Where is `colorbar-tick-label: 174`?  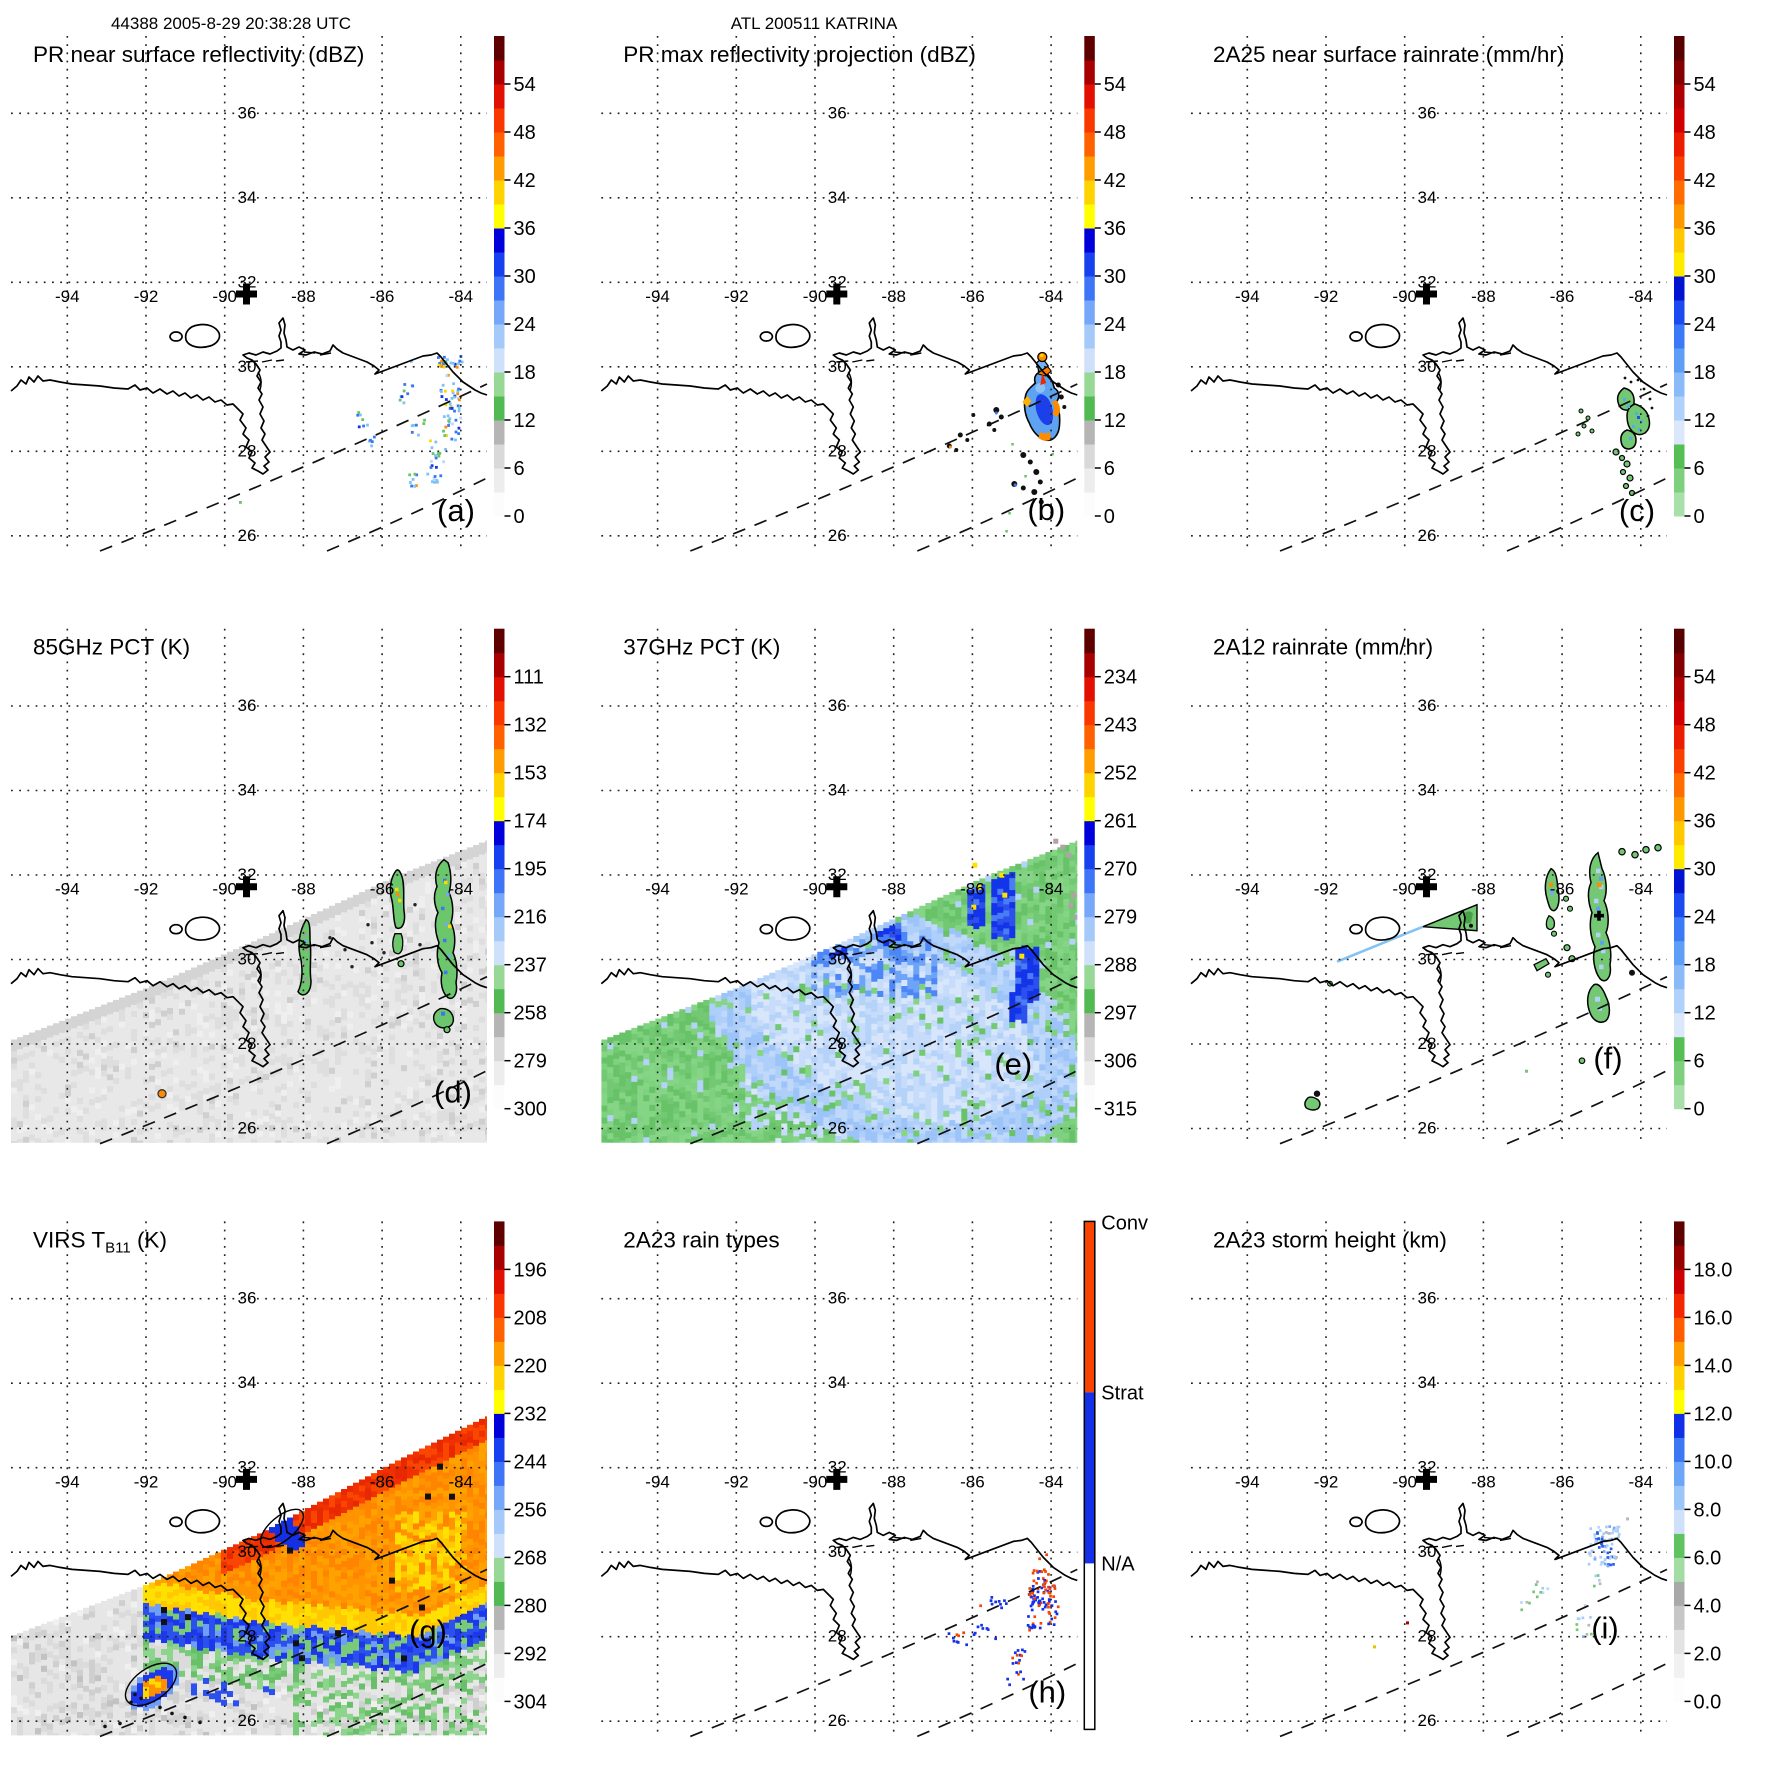 colorbar-tick-label: 174 is located at coordinates (530, 822).